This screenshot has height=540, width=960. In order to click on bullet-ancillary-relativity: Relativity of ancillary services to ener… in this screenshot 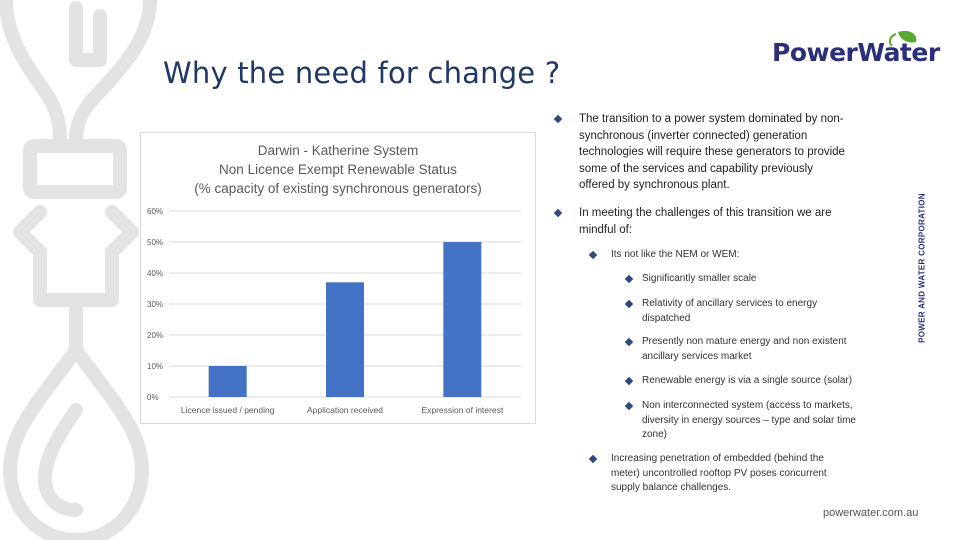, I will do `click(772, 311)`.